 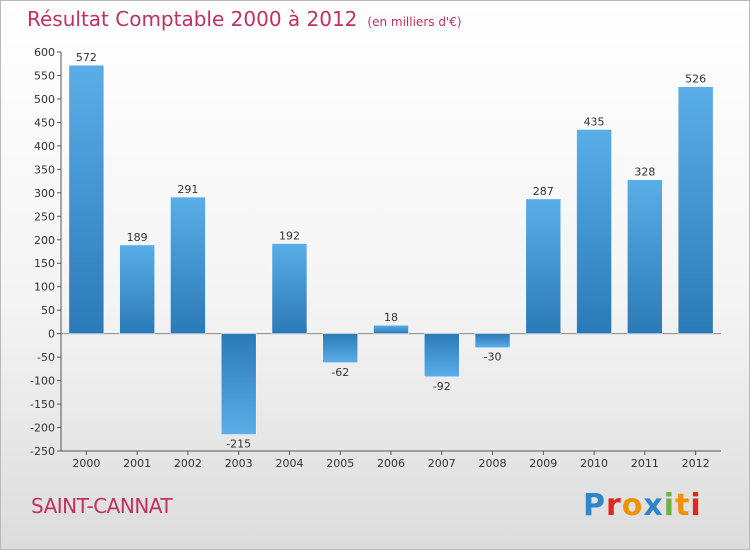 I want to click on data-label: 189, so click(x=137, y=237).